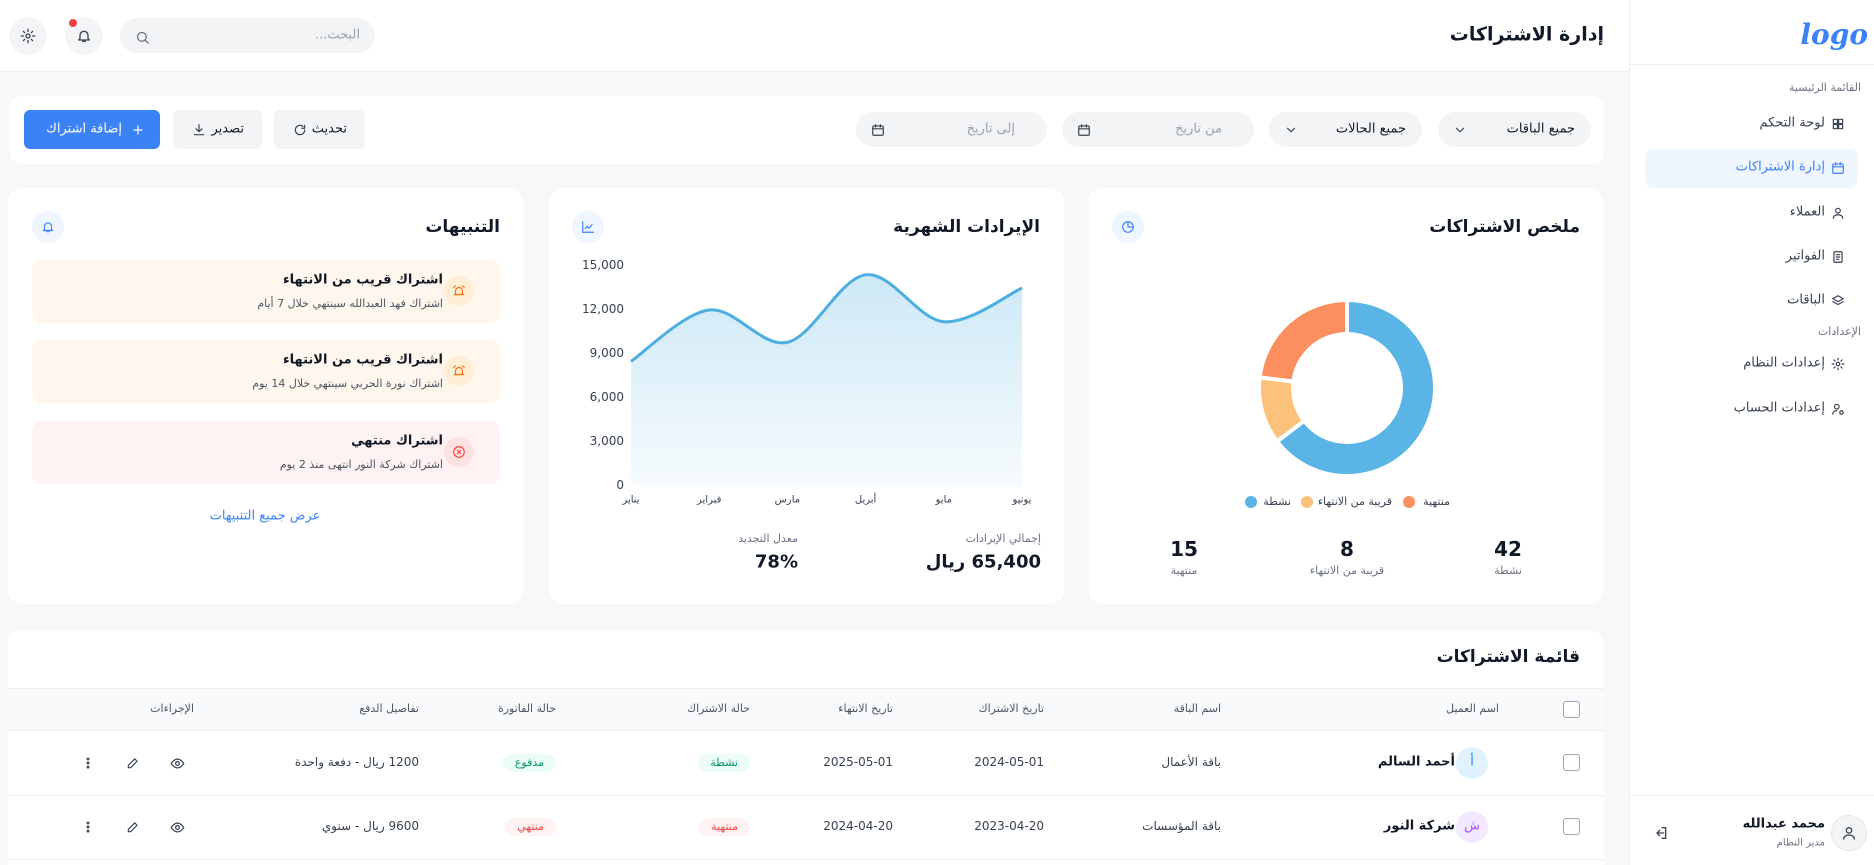  I want to click on notification-dot, so click(73, 23).